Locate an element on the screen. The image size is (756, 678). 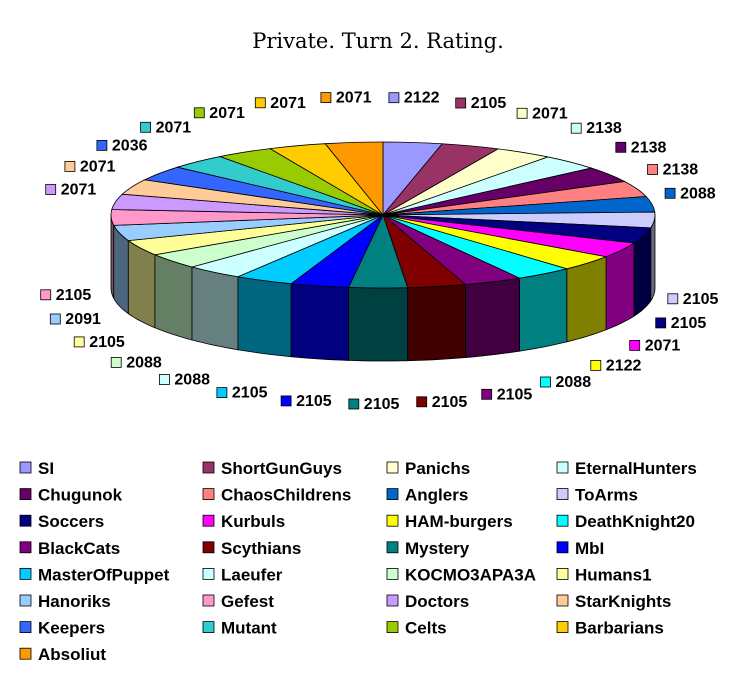
legend-item-toarms: ToArms is located at coordinates (597, 495).